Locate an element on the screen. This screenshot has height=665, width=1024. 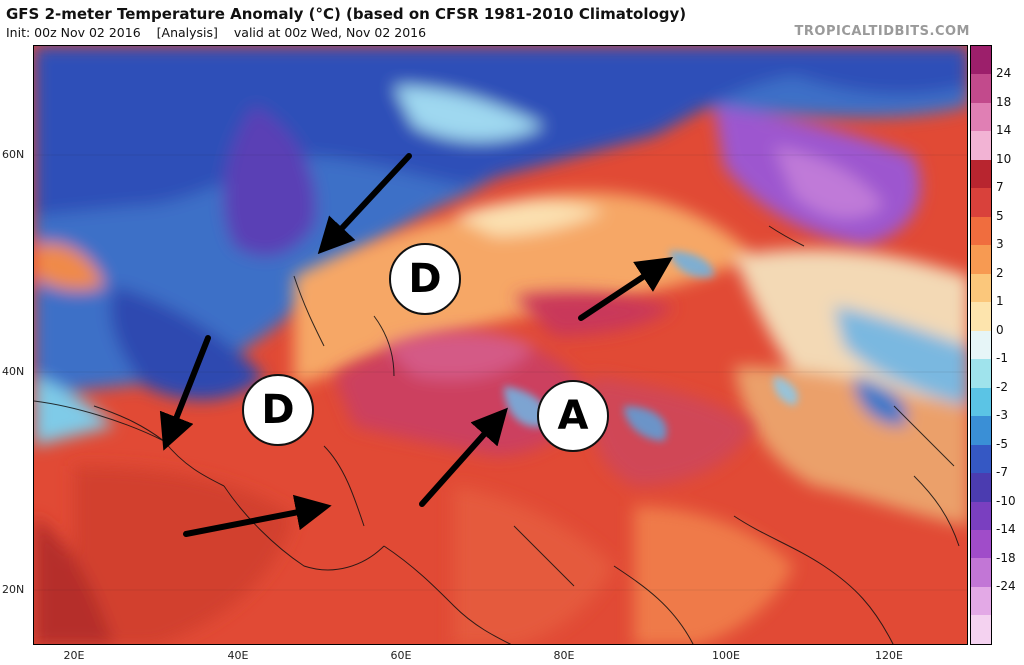
analysis-tag: [Analysis] is located at coordinates (187, 32).